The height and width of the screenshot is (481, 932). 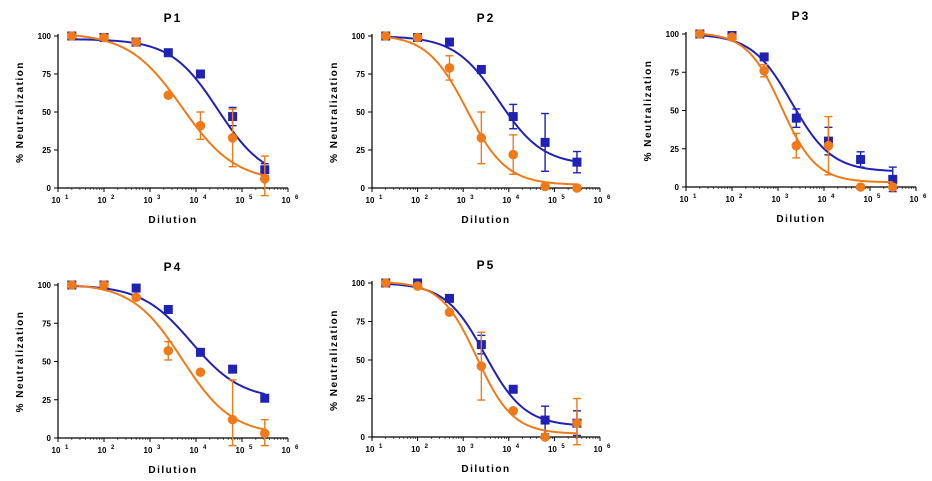 I want to click on panel-title: P4, so click(x=173, y=267).